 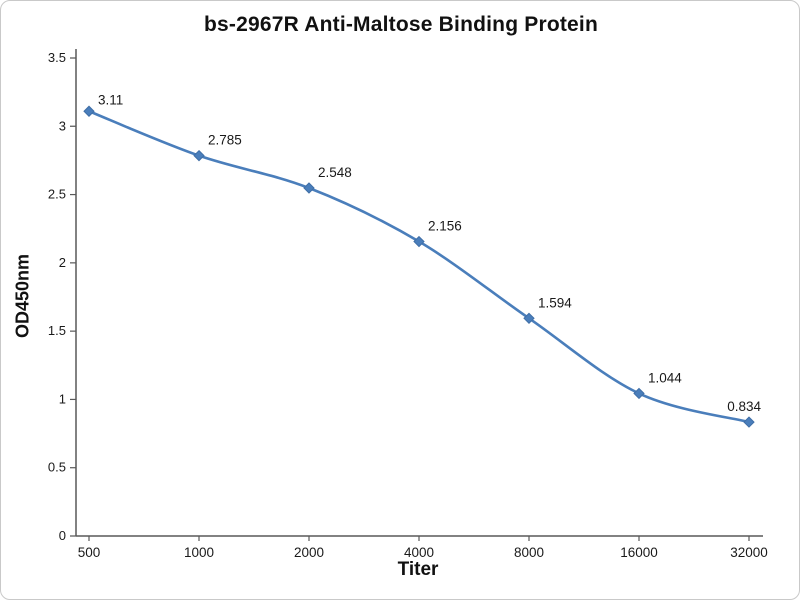 I want to click on data-point-label: 2.785, so click(x=225, y=140).